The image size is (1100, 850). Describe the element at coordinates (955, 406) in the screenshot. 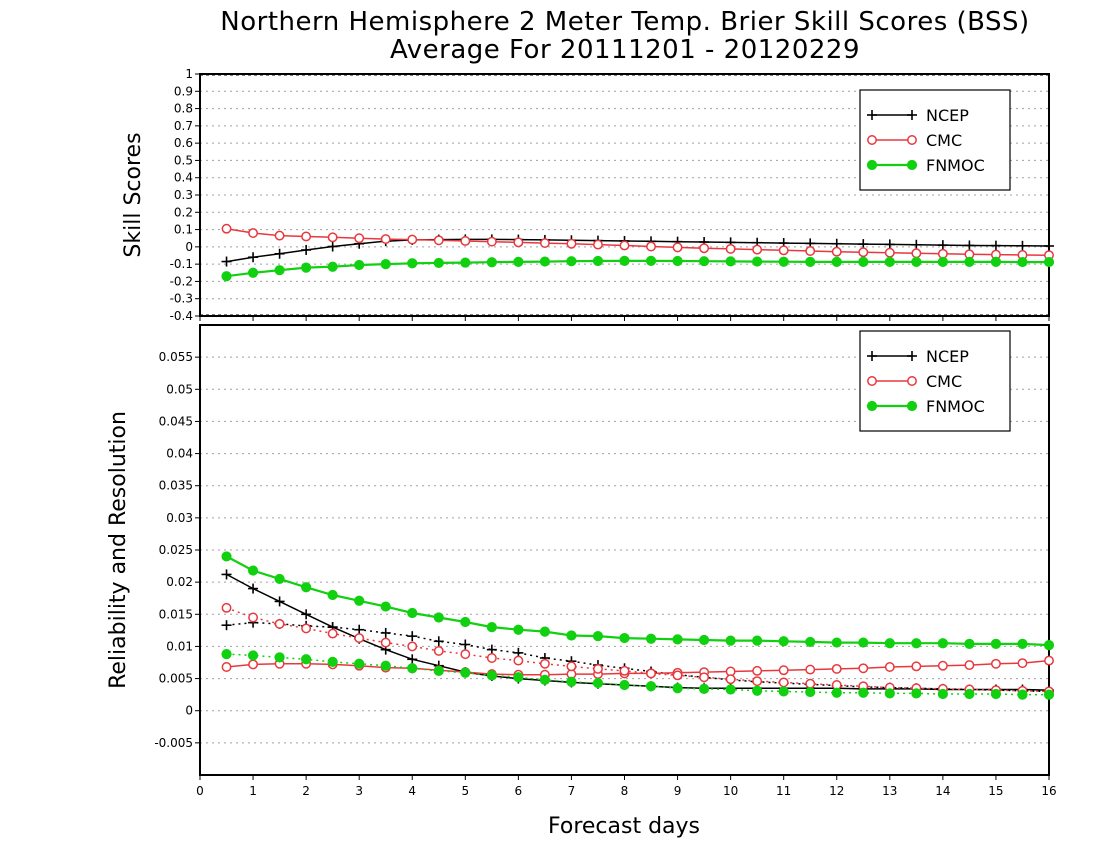

I see `legend-label-fnmoc: FNMOC` at that location.